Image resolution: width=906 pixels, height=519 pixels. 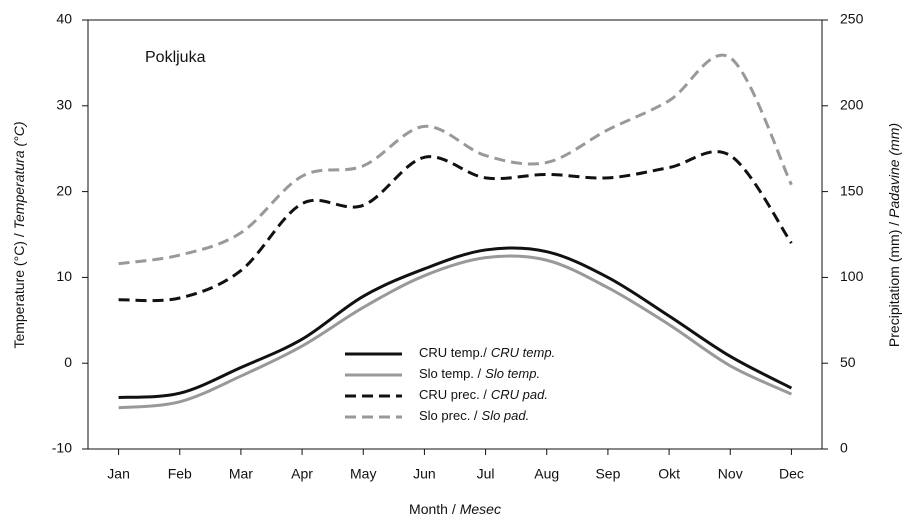 What do you see at coordinates (175, 57) in the screenshot?
I see `annotation: Pokljuka` at bounding box center [175, 57].